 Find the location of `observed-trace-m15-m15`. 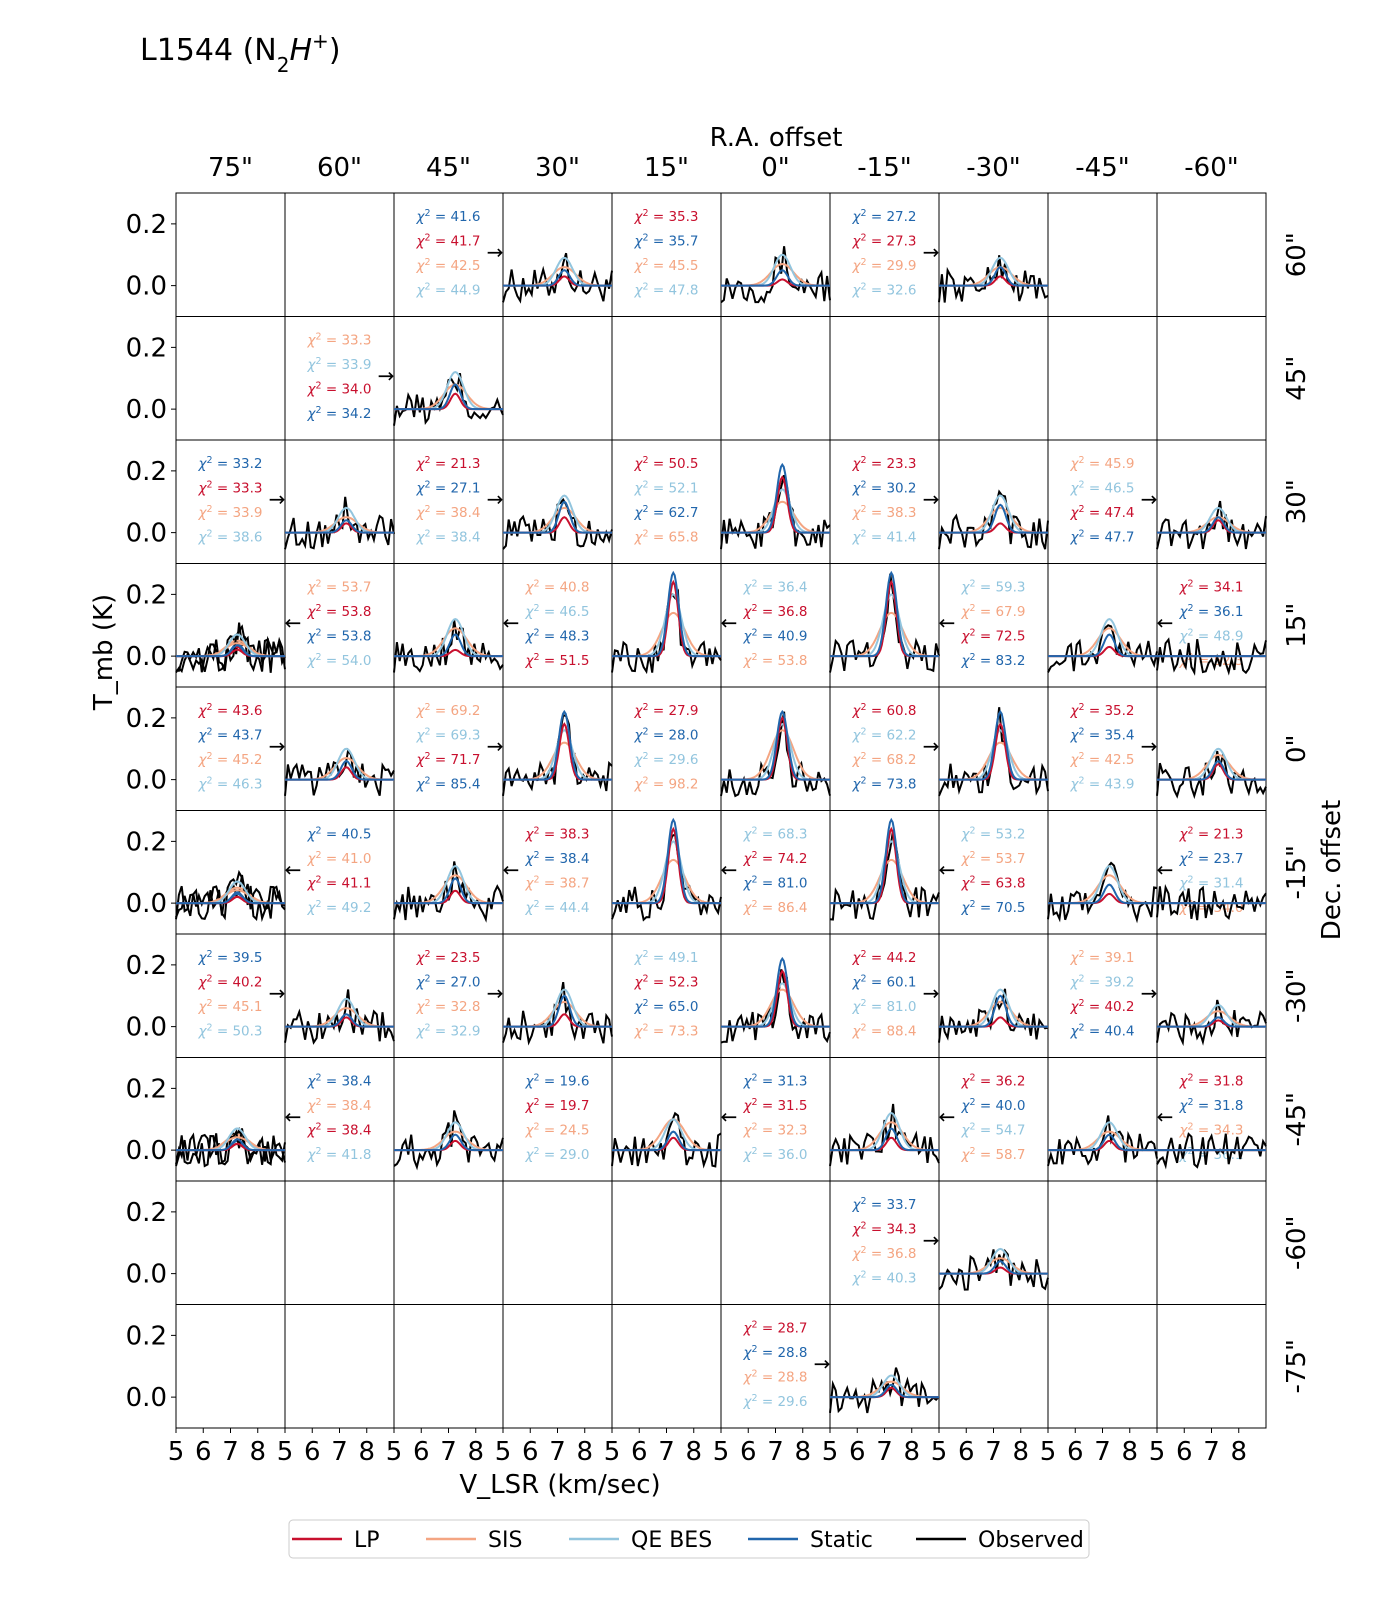

observed-trace-m15-m15 is located at coordinates (884, 875).